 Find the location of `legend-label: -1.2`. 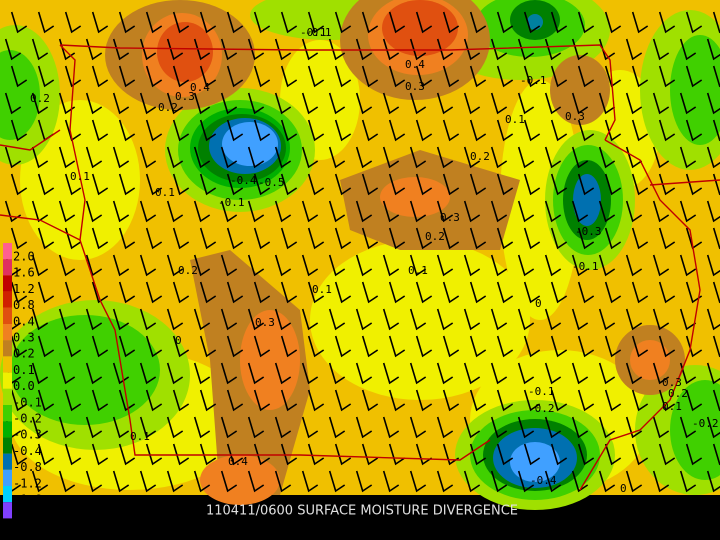

legend-label: -1.2 is located at coordinates (27, 483).